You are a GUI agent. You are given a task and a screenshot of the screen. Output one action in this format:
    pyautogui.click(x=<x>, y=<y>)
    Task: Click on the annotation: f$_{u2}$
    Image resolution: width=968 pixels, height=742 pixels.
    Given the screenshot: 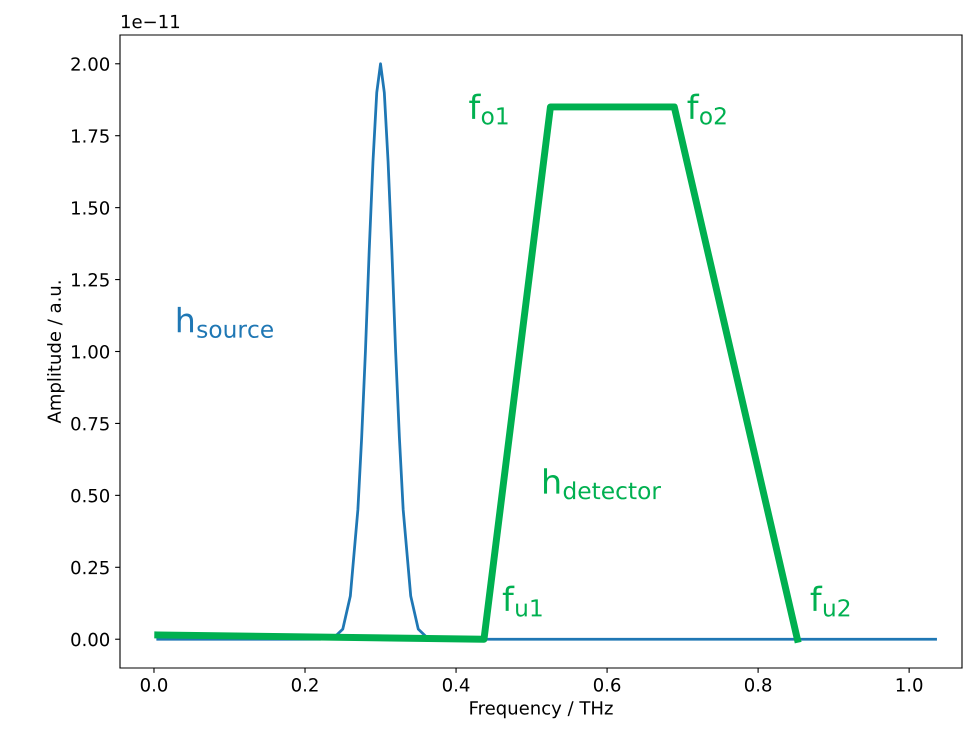 What is the action you would take?
    pyautogui.click(x=830, y=601)
    